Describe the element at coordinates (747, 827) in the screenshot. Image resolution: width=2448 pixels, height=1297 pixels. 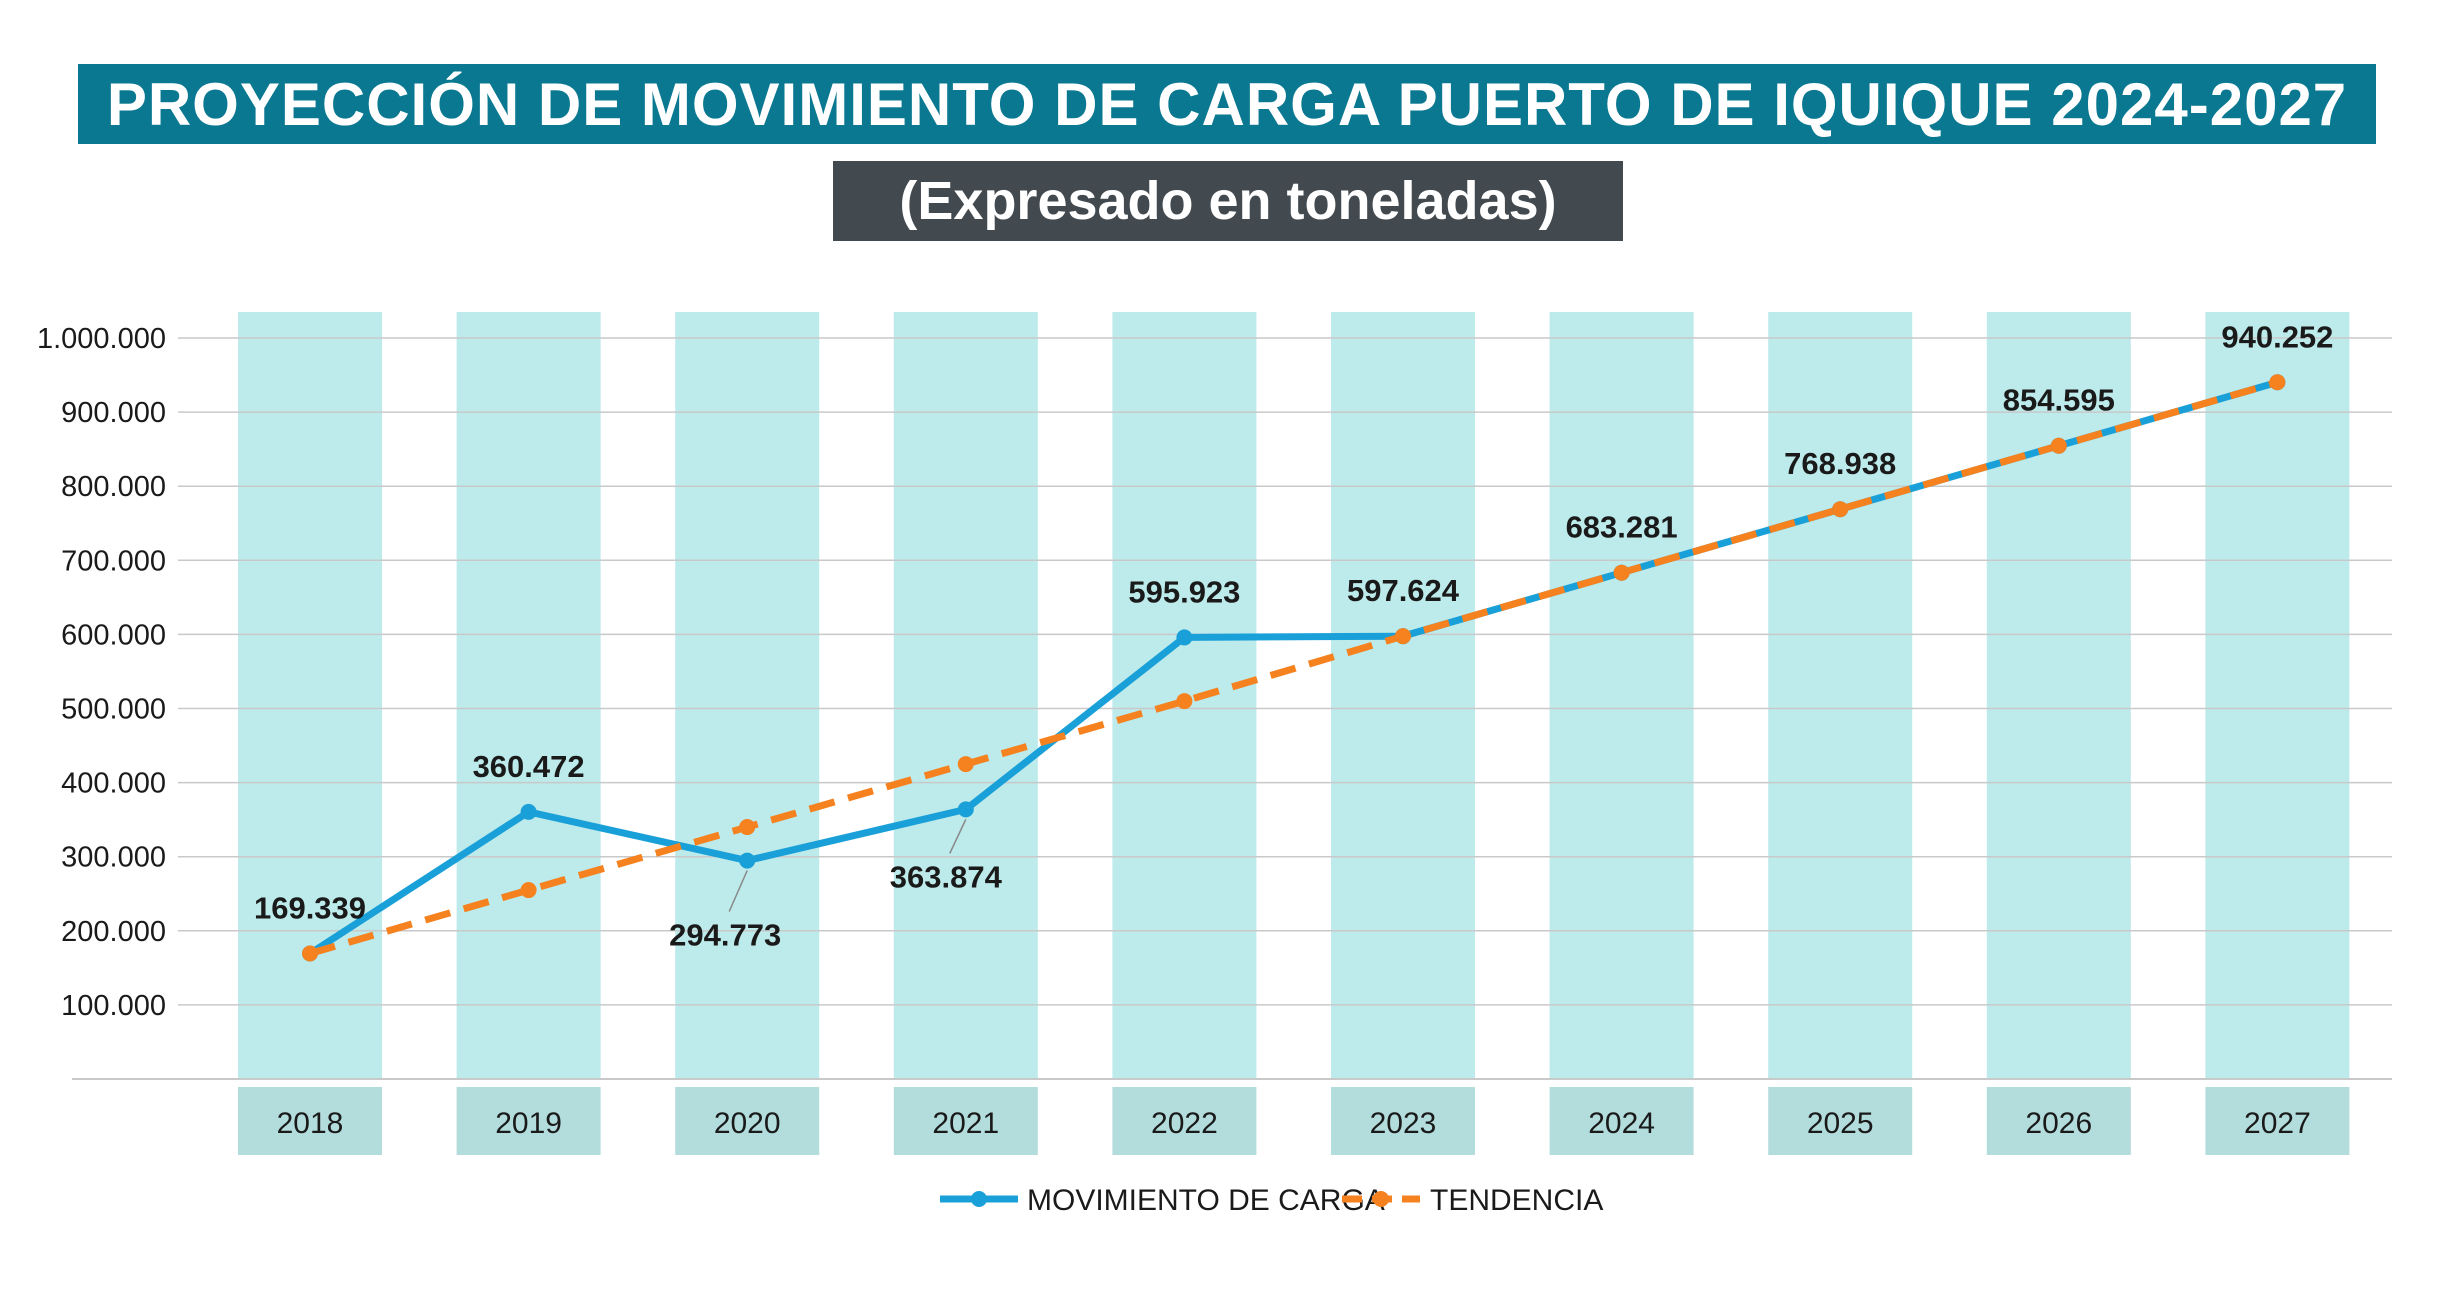
I see `point-tendencia-2020` at that location.